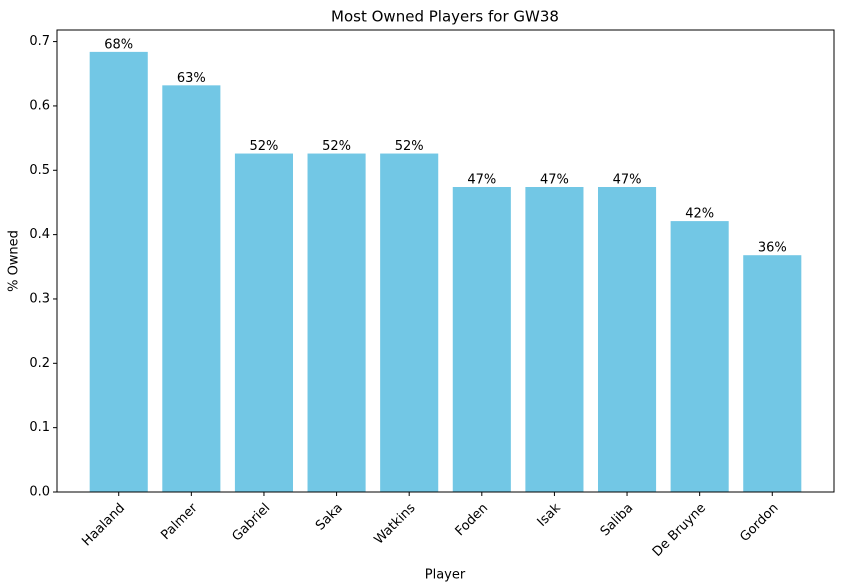 Image resolution: width=841 pixels, height=584 pixels. What do you see at coordinates (39, 492) in the screenshot?
I see `y-tick-label: 0.0` at bounding box center [39, 492].